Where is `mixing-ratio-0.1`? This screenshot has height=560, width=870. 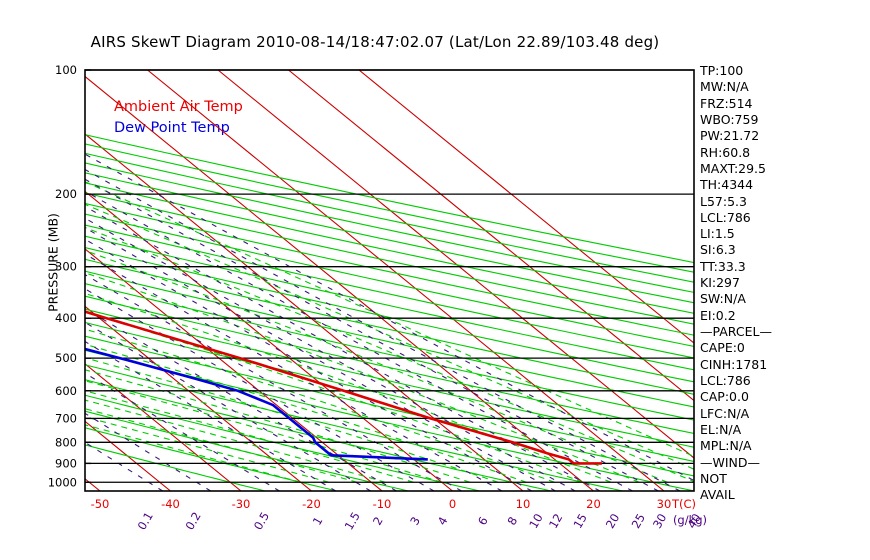
mixing-ratio-0.1 is located at coordinates (124, 466).